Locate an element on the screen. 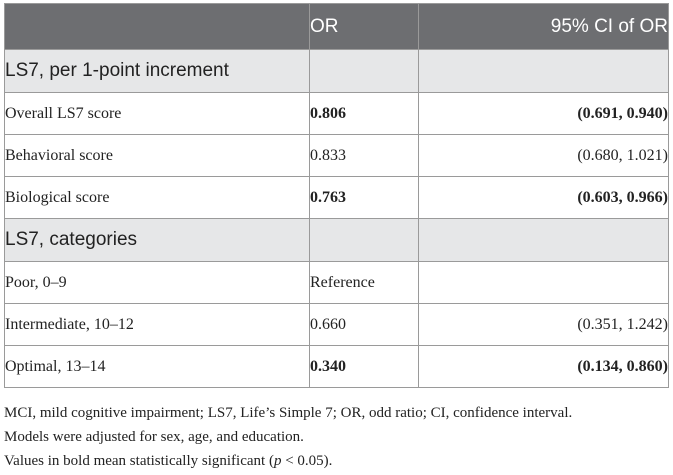 The height and width of the screenshot is (475, 673). row-or: 0.660 is located at coordinates (364, 324).